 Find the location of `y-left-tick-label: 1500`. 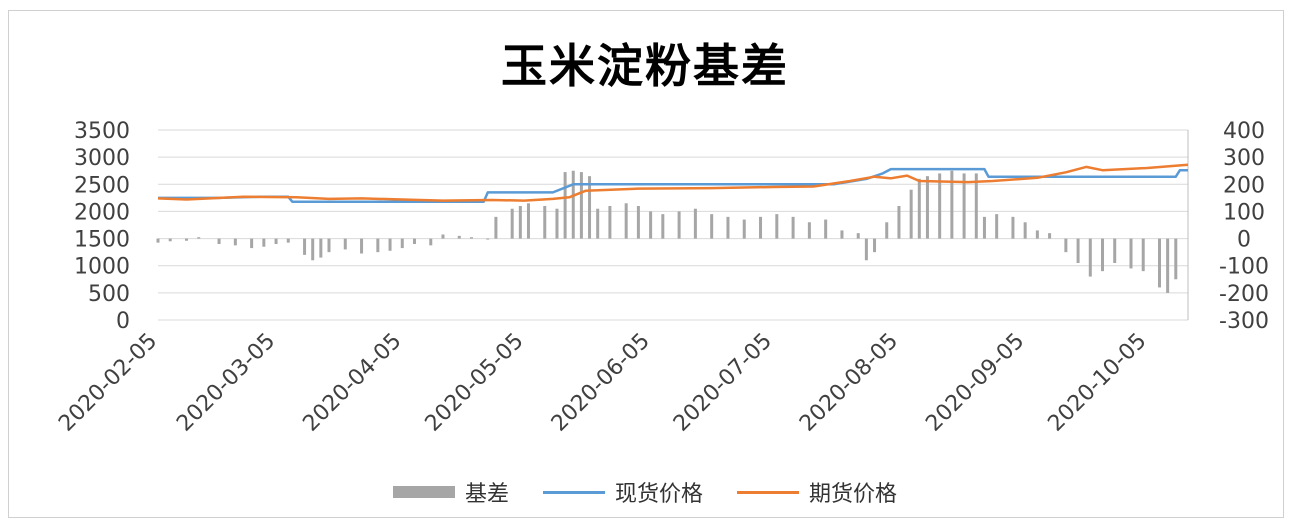

y-left-tick-label: 1500 is located at coordinates (102, 240).